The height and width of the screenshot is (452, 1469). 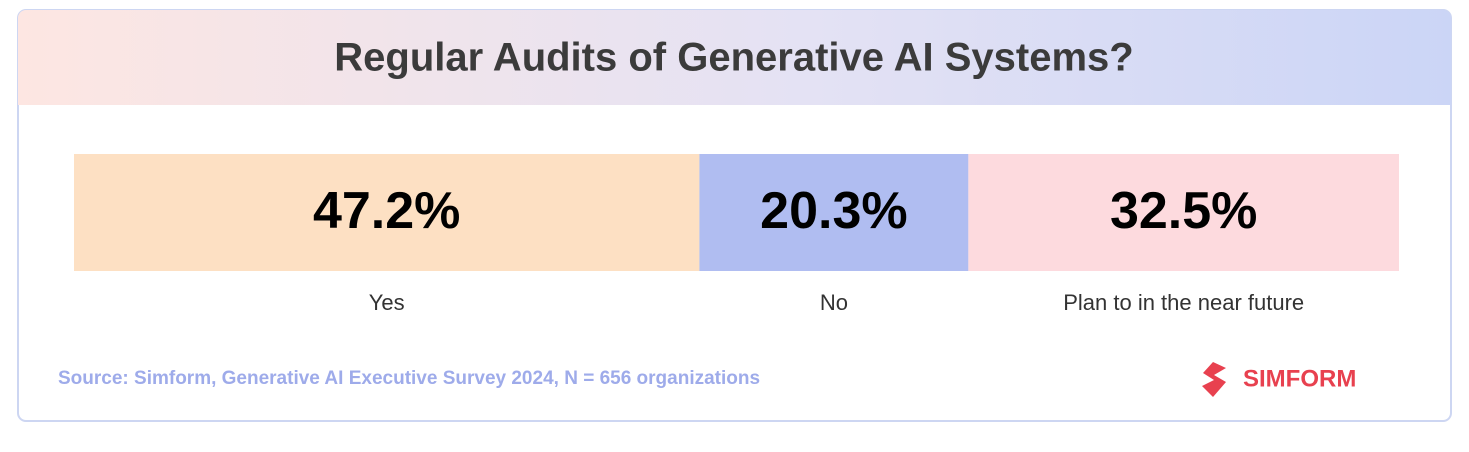 I want to click on logo-icon, so click(x=1214, y=379).